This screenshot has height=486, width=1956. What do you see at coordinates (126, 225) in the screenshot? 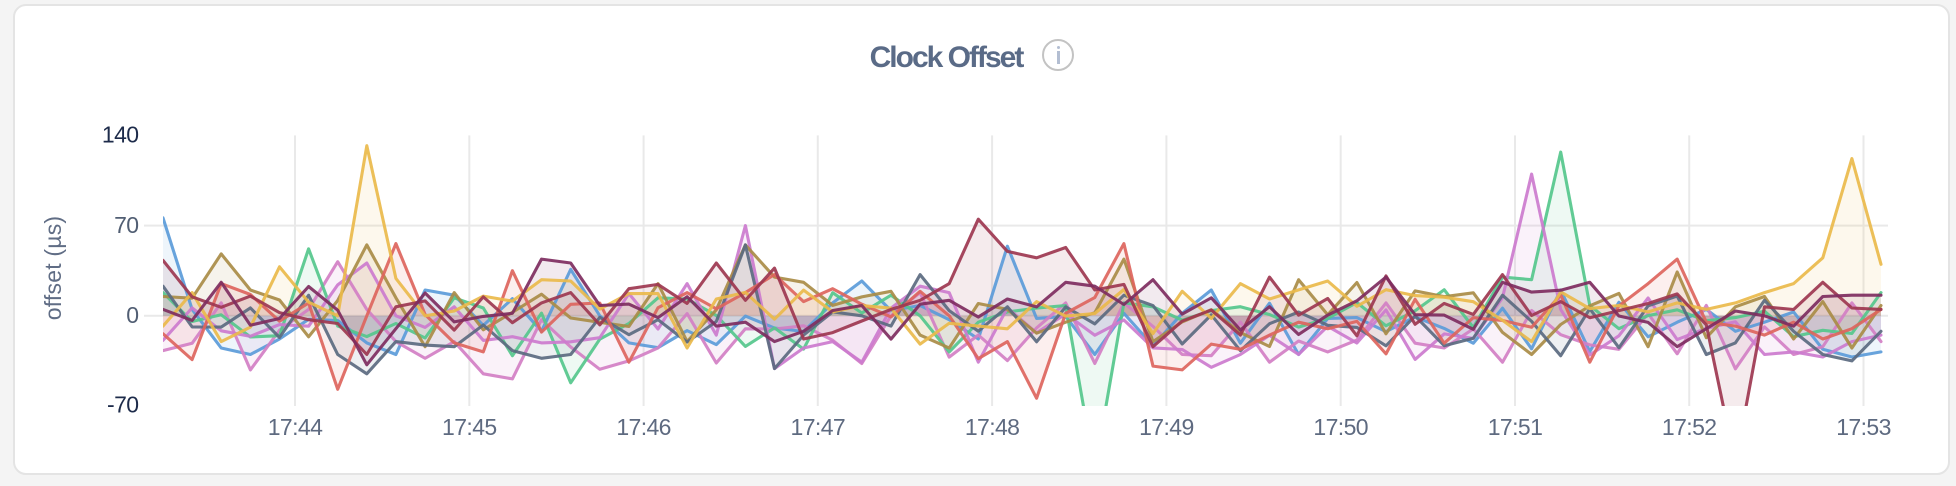
I see `svg-text: 70` at bounding box center [126, 225].